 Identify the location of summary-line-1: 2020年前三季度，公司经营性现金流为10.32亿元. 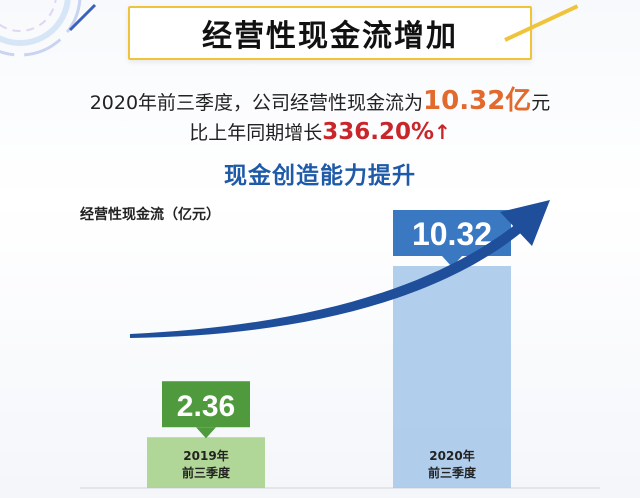
(320, 98).